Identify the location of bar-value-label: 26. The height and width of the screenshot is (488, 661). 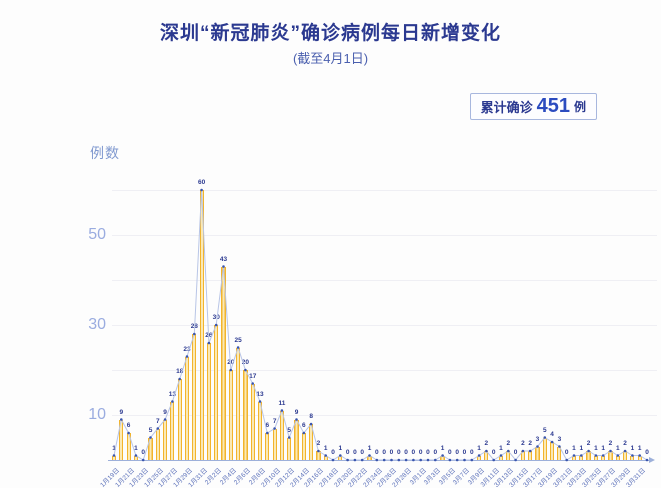
(209, 335).